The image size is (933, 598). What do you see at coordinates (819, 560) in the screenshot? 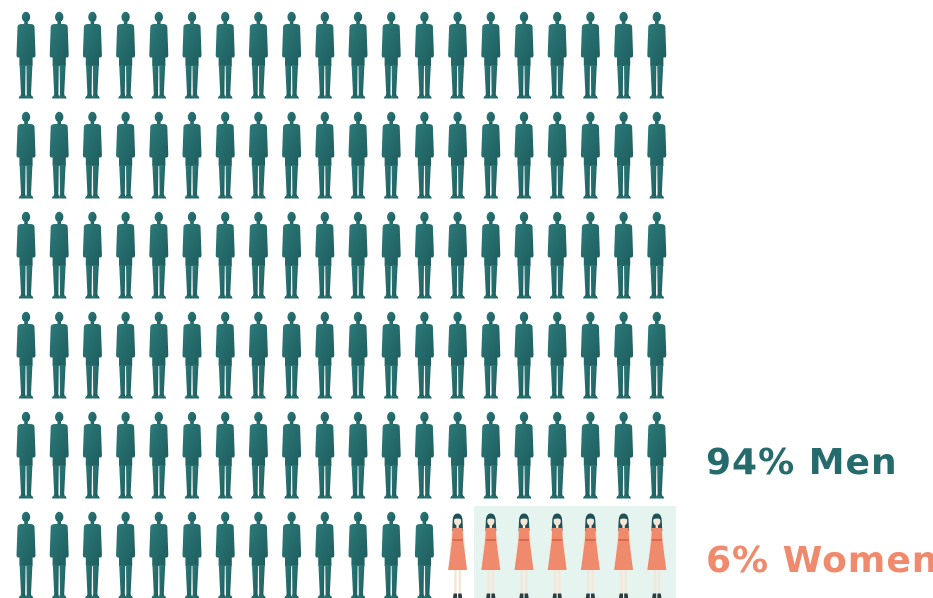
I see `women-label: 6% Women` at bounding box center [819, 560].